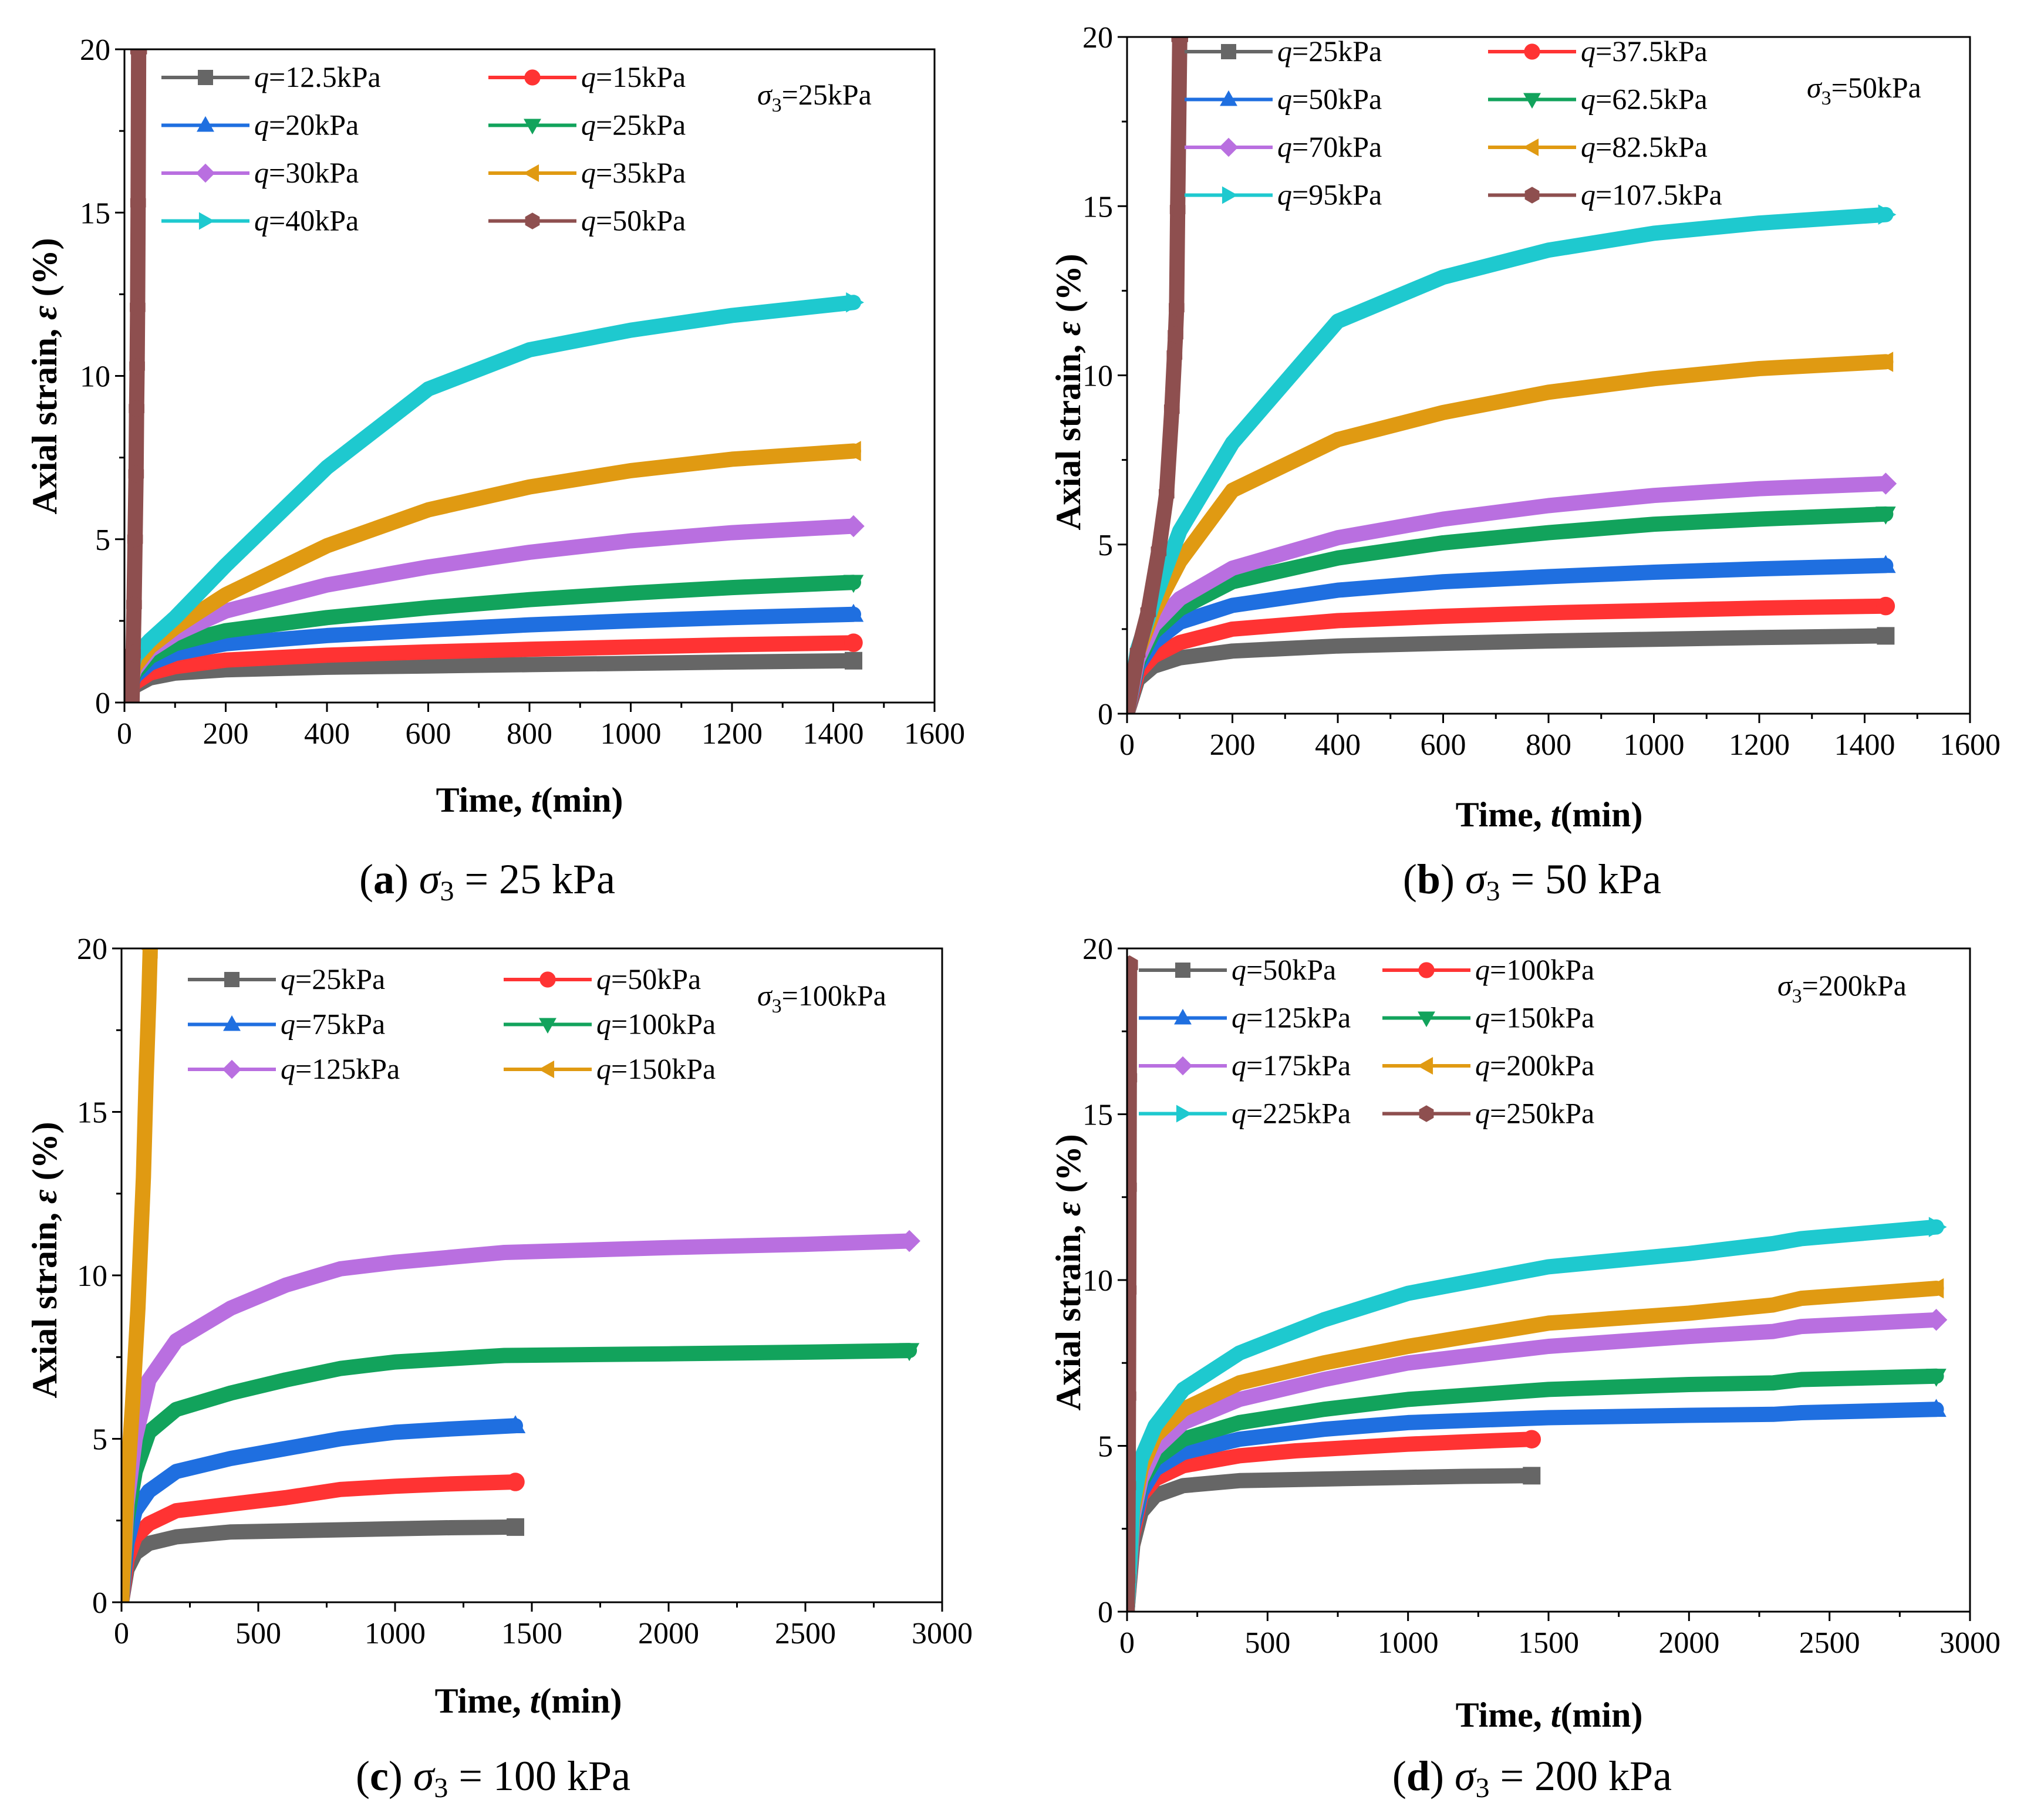  I want to click on sigma3-label: σ3=50kPa, so click(1864, 90).